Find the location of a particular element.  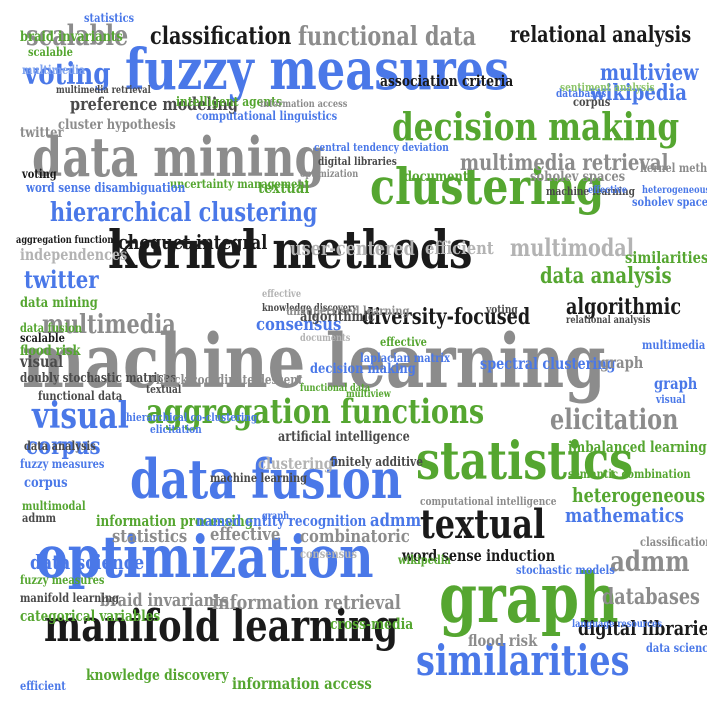

cloud-word: information processing is located at coordinates (175, 521).